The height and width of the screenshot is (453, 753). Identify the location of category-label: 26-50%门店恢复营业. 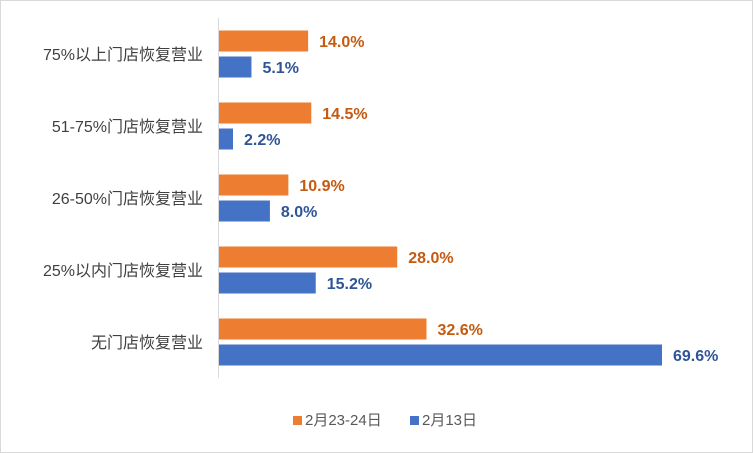
(127, 199).